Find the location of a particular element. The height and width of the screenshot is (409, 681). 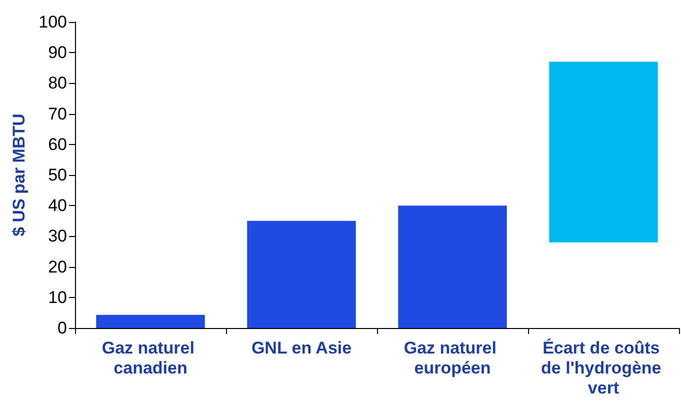

y-tick-label: 50 is located at coordinates (57, 175).